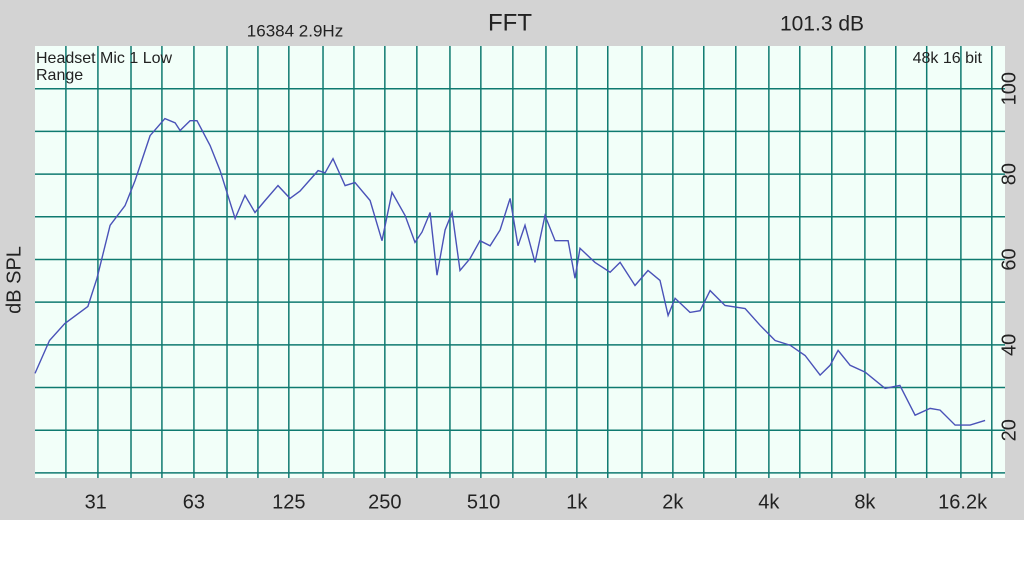  Describe the element at coordinates (1009, 345) in the screenshot. I see `y-tick-label: 40` at that location.